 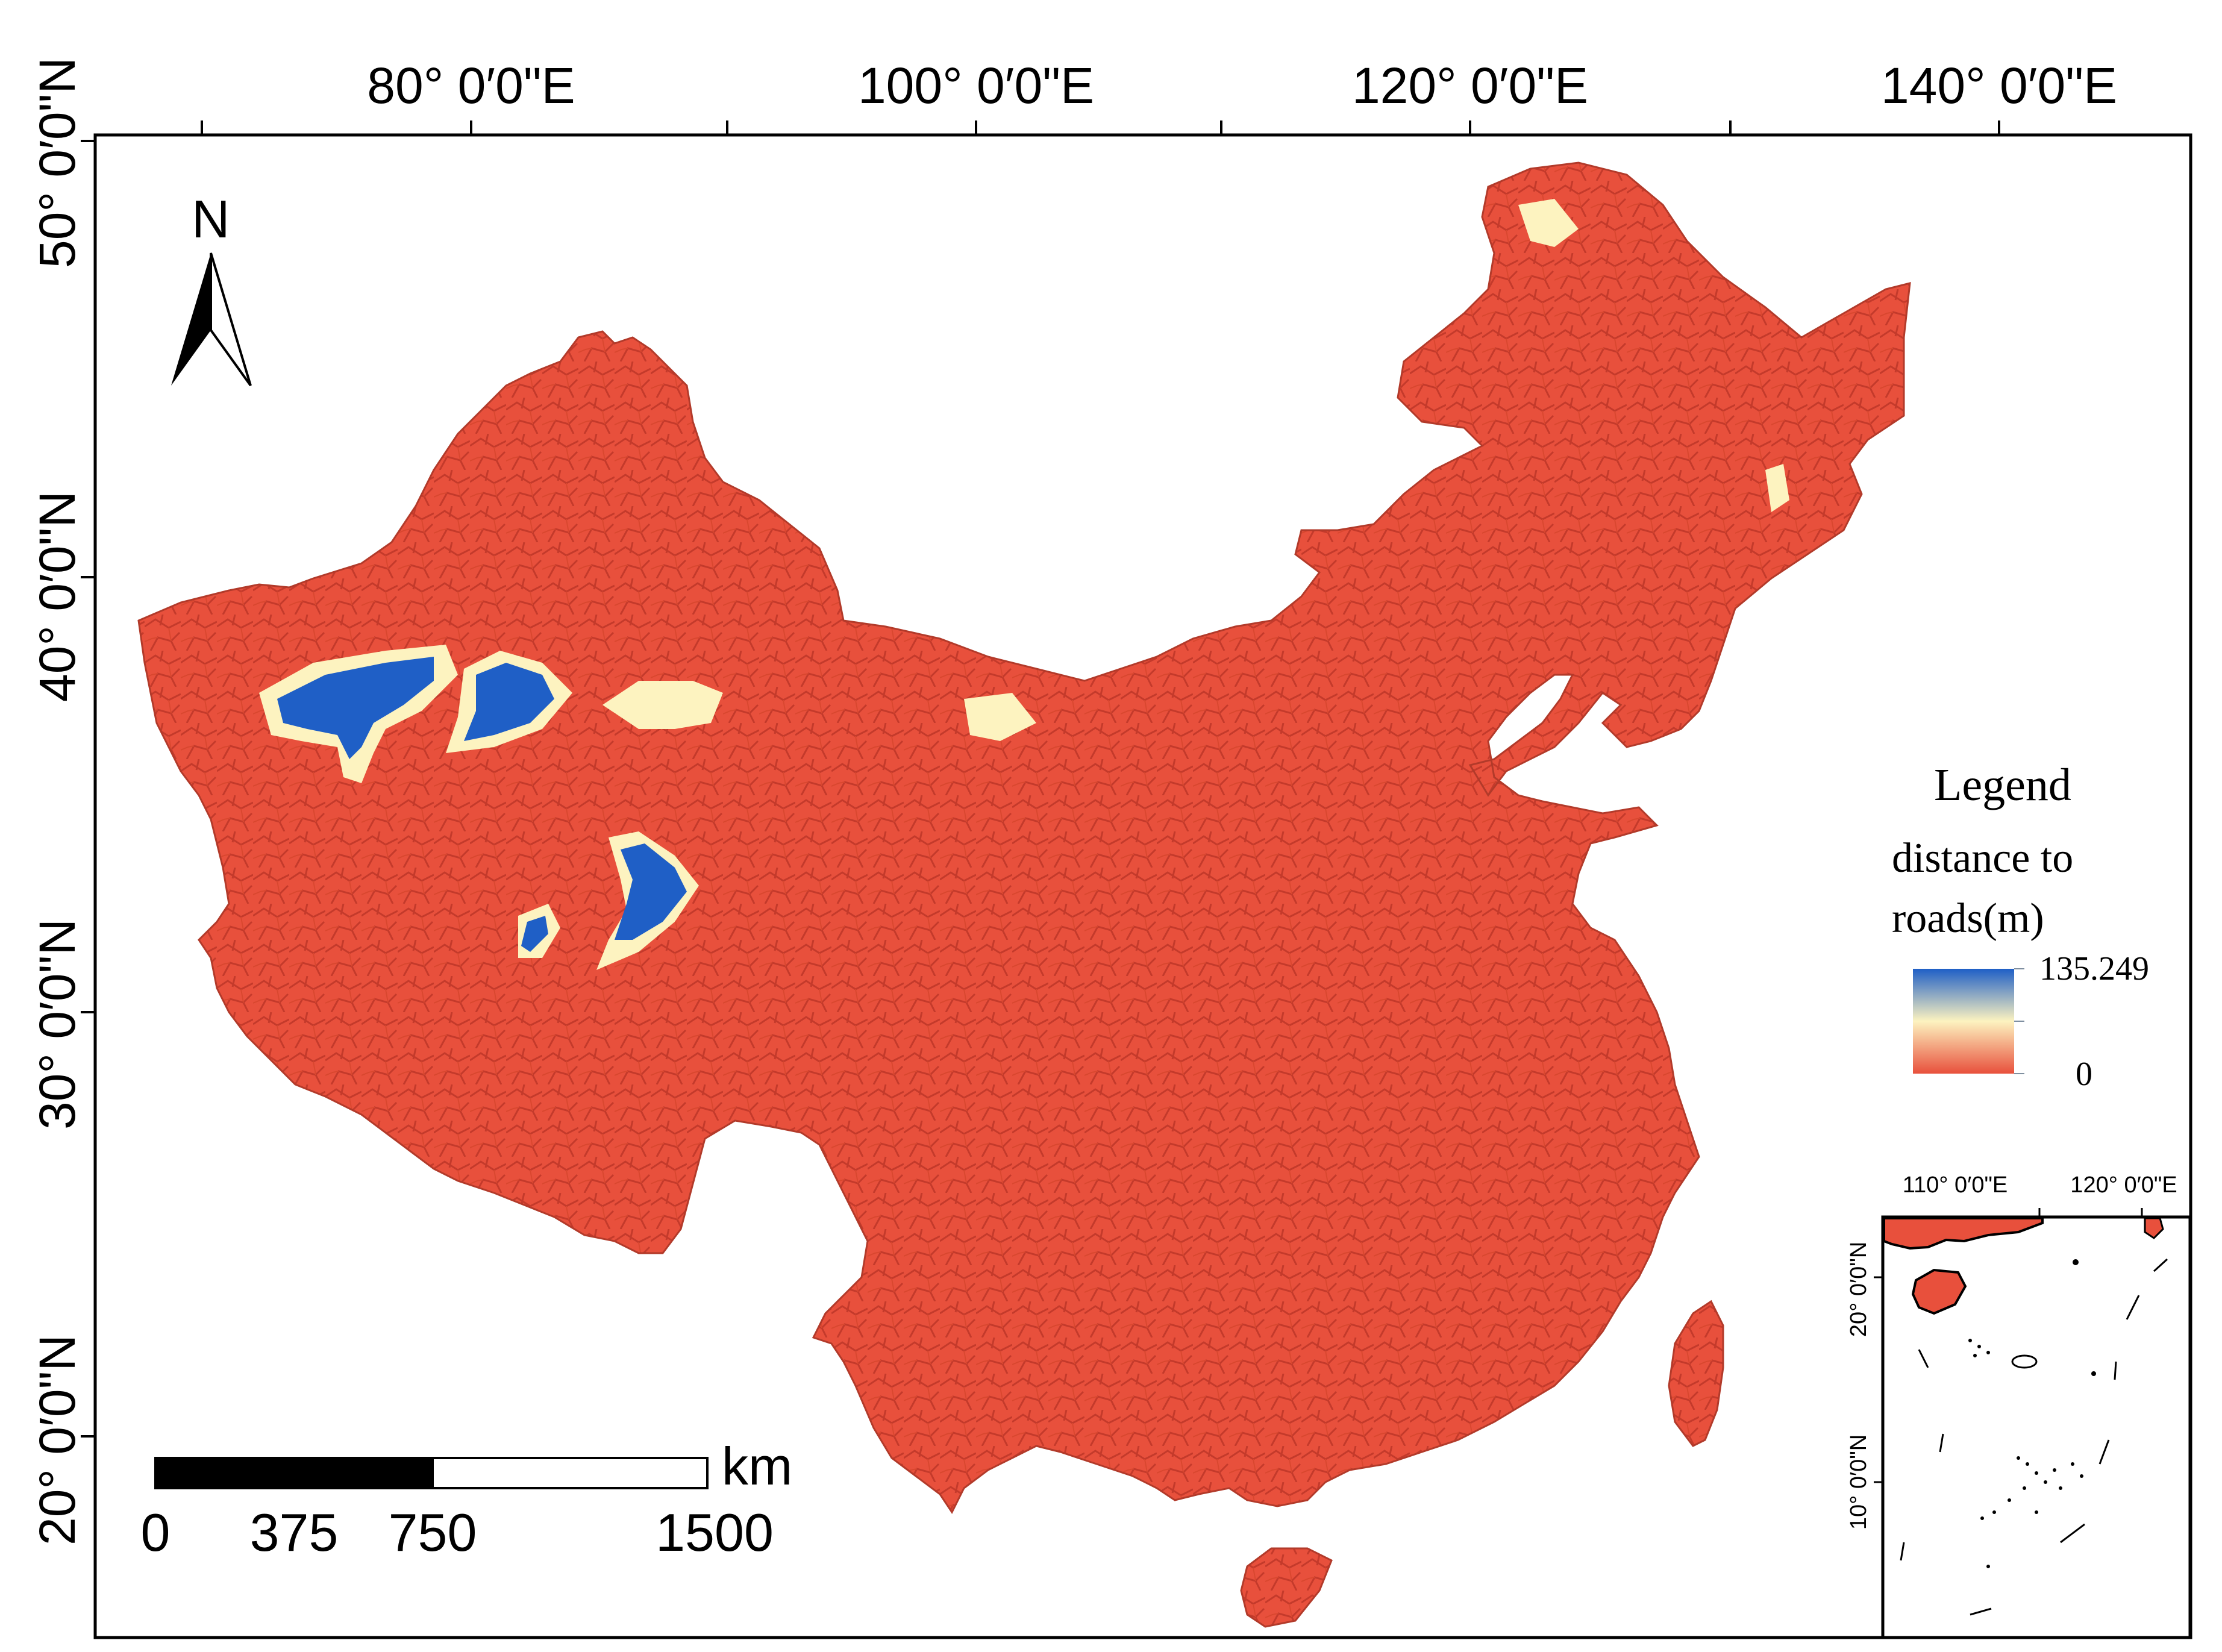 I want to click on legend-subtitle-2: roads(m), so click(x=1968, y=918).